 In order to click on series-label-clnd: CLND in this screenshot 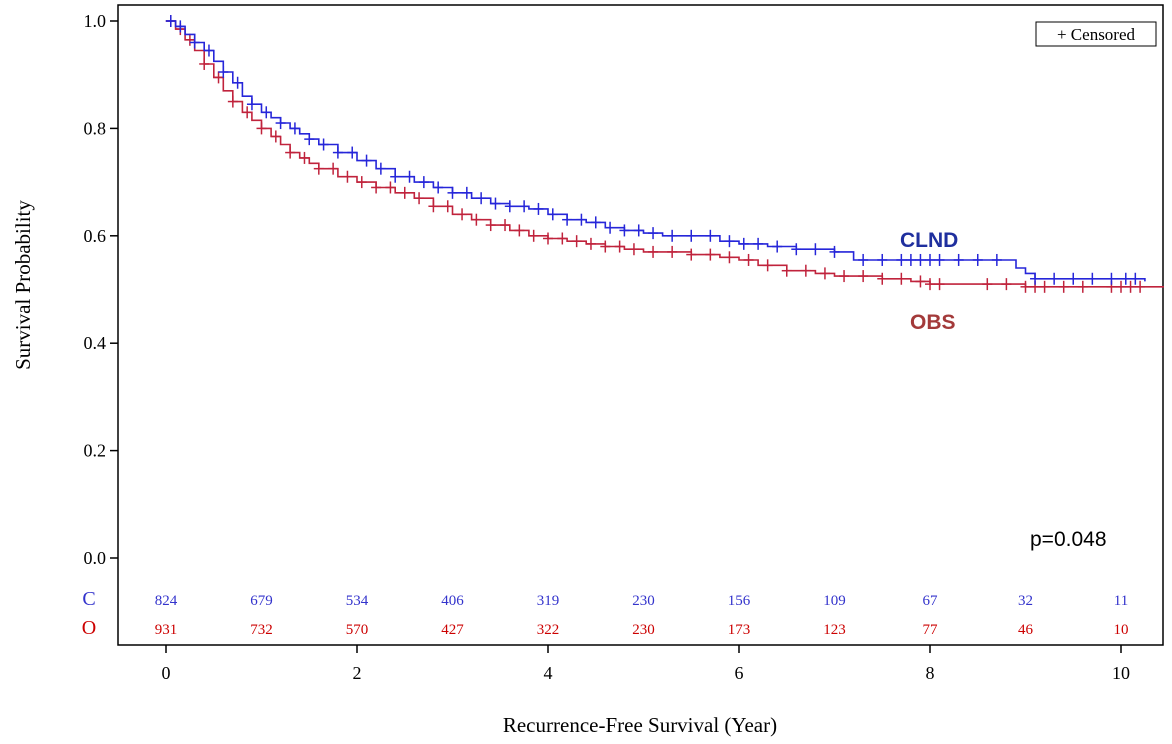, I will do `click(929, 240)`.